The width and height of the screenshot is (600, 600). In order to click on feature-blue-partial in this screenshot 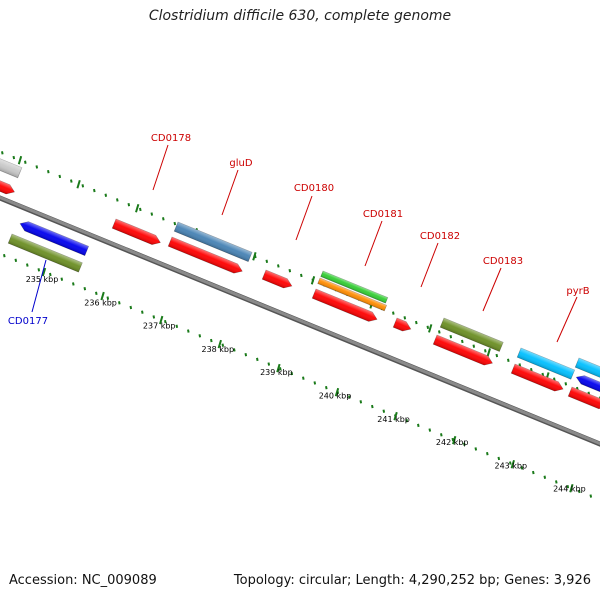, I will do `click(587, 384)`.